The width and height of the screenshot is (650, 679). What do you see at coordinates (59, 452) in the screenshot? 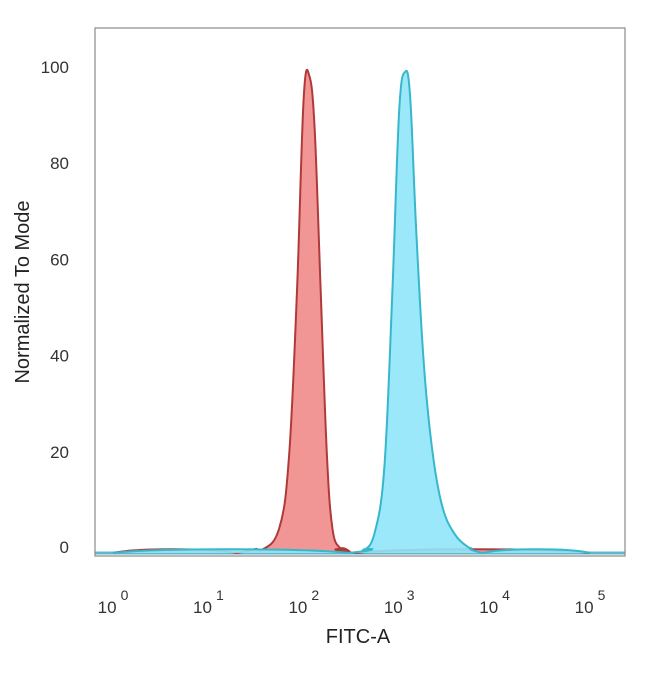
I see `y-tick-label: 20` at bounding box center [59, 452].